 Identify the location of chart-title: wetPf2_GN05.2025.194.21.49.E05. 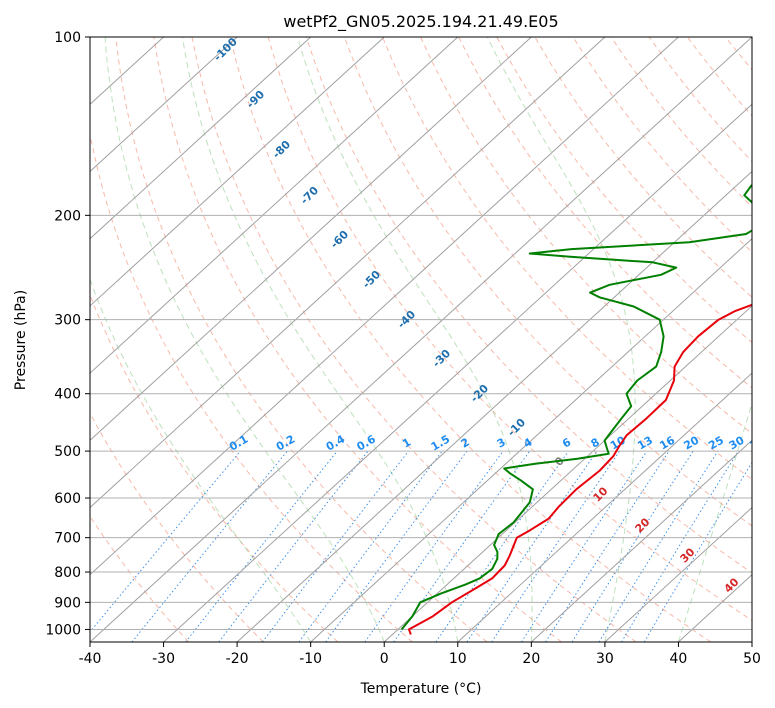
(420, 22).